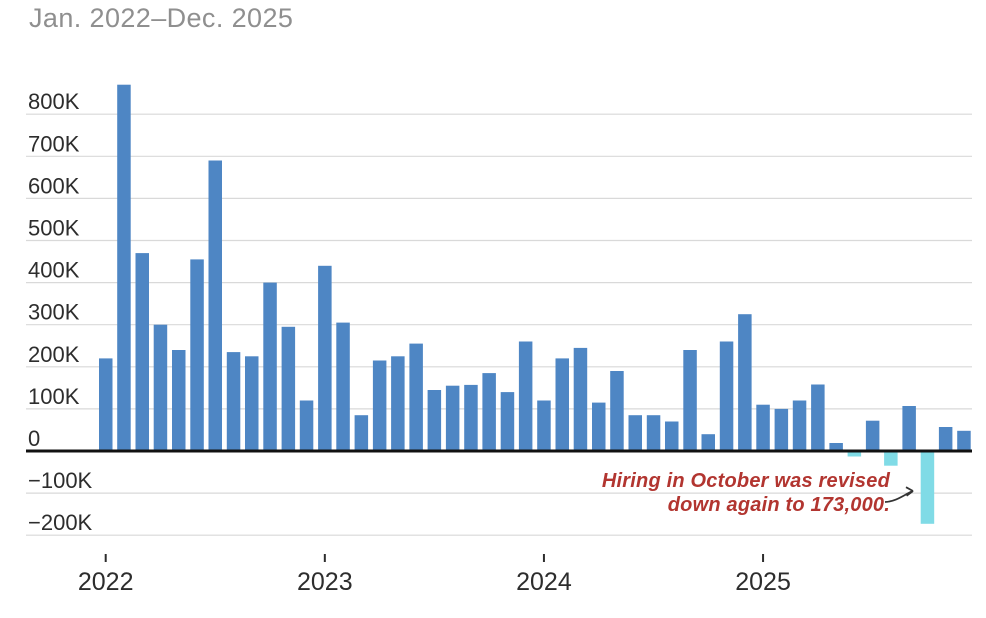 The image size is (986, 618). What do you see at coordinates (416, 397) in the screenshot?
I see `bar-jun-2023` at bounding box center [416, 397].